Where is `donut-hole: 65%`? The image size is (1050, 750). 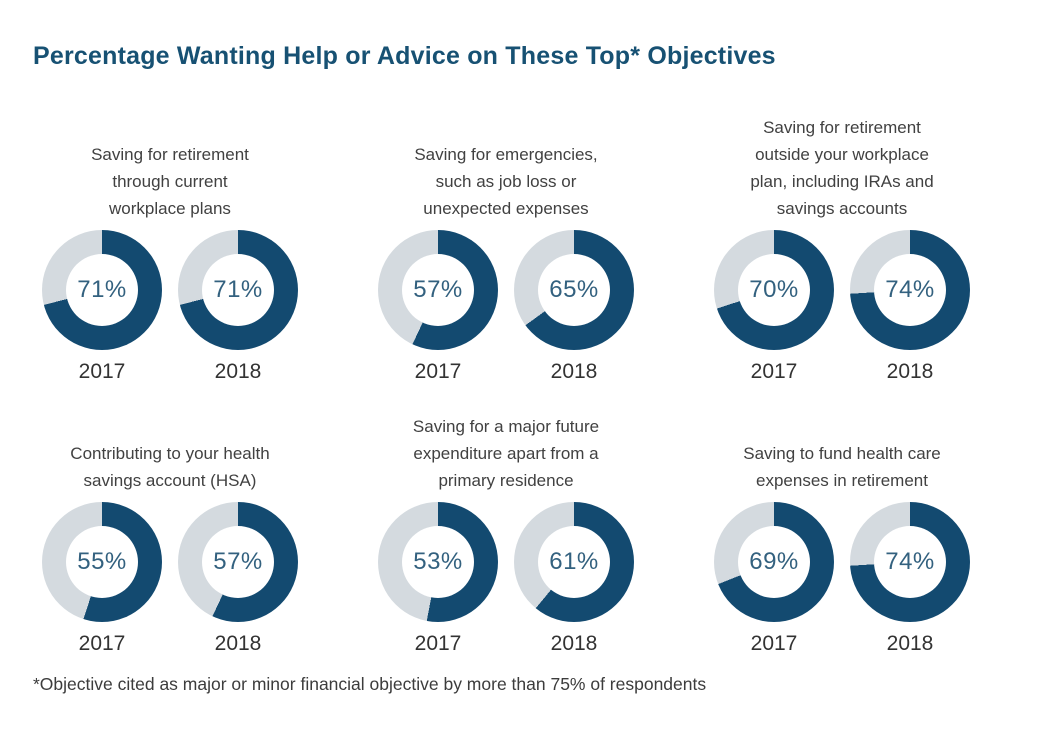 donut-hole: 65% is located at coordinates (574, 290).